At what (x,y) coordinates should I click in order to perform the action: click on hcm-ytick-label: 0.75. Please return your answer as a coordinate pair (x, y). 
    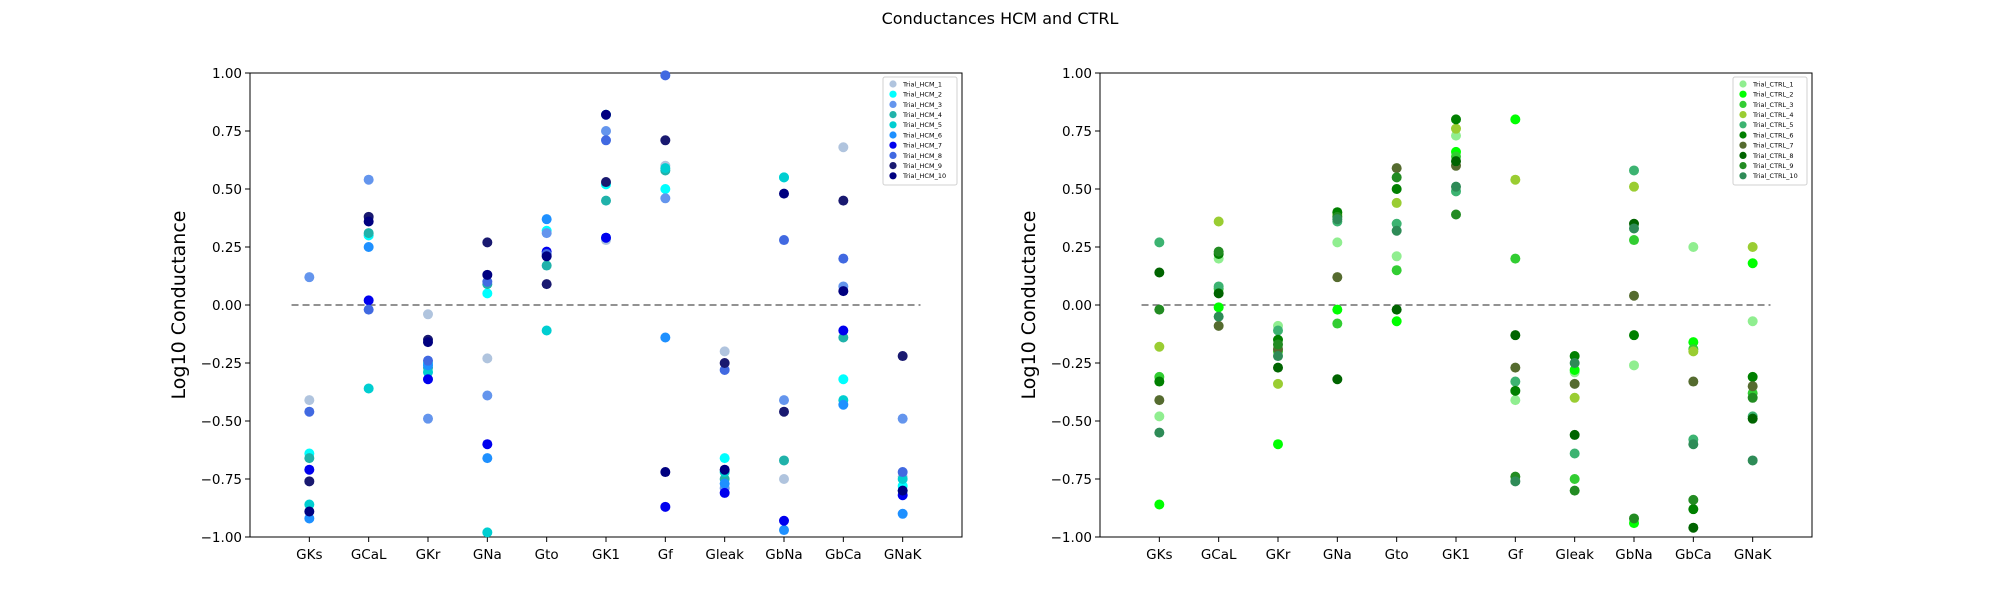
    Looking at the image, I should click on (227, 132).